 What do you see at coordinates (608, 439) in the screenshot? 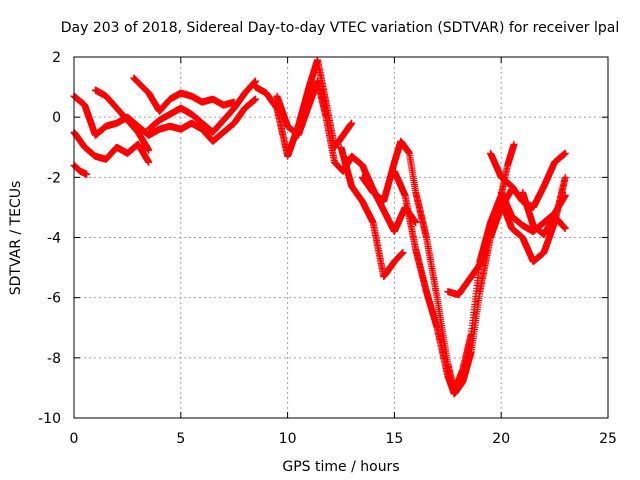
I see `x-tick-label: 25` at bounding box center [608, 439].